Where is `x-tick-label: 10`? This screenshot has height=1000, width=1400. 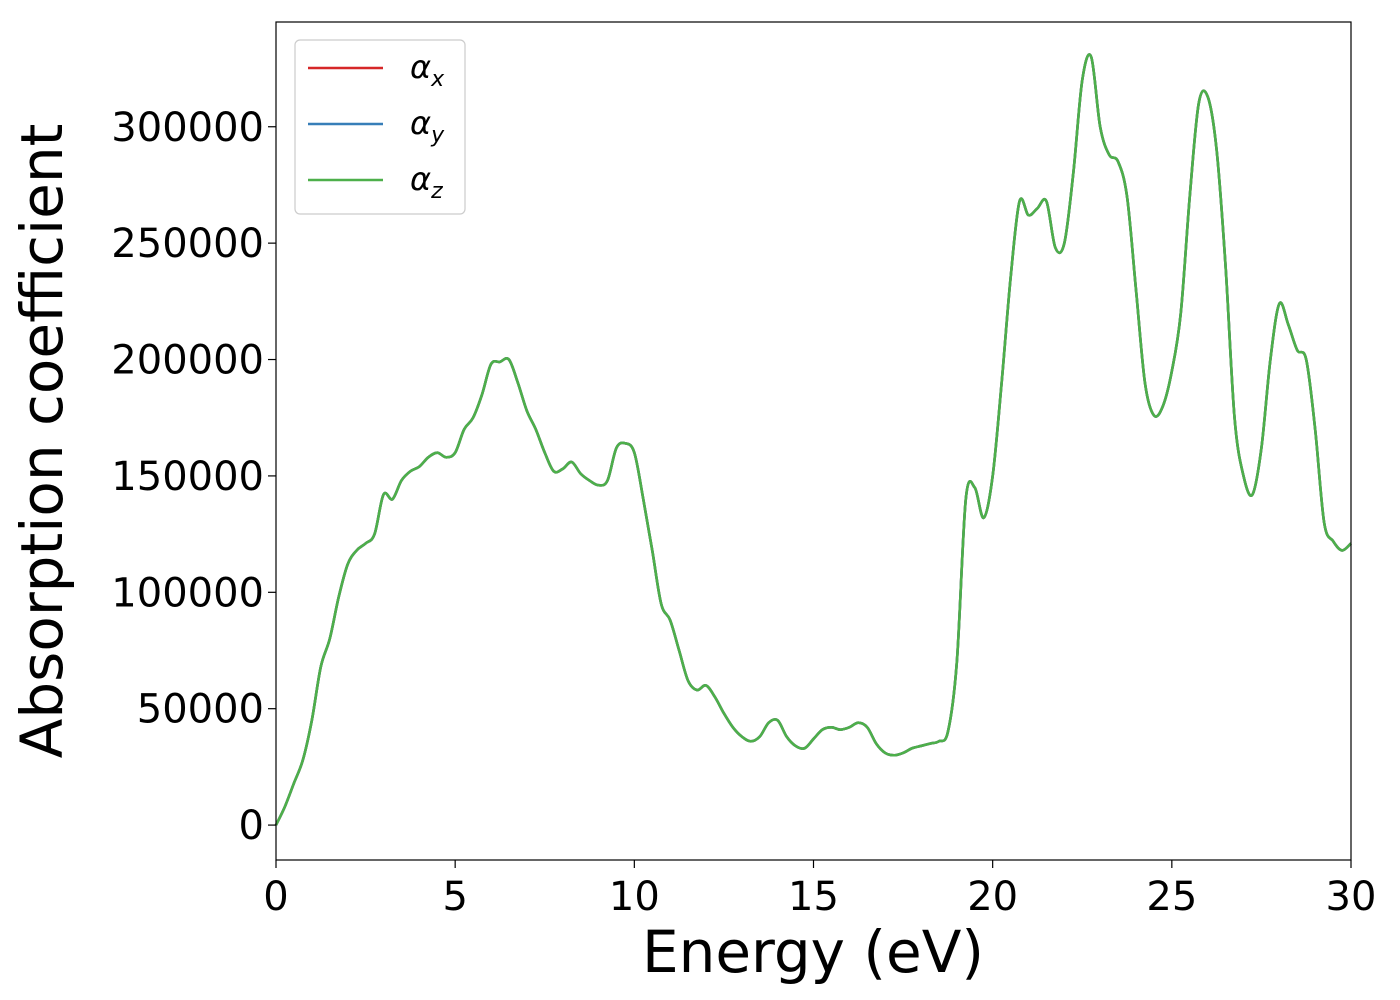 x-tick-label: 10 is located at coordinates (634, 897).